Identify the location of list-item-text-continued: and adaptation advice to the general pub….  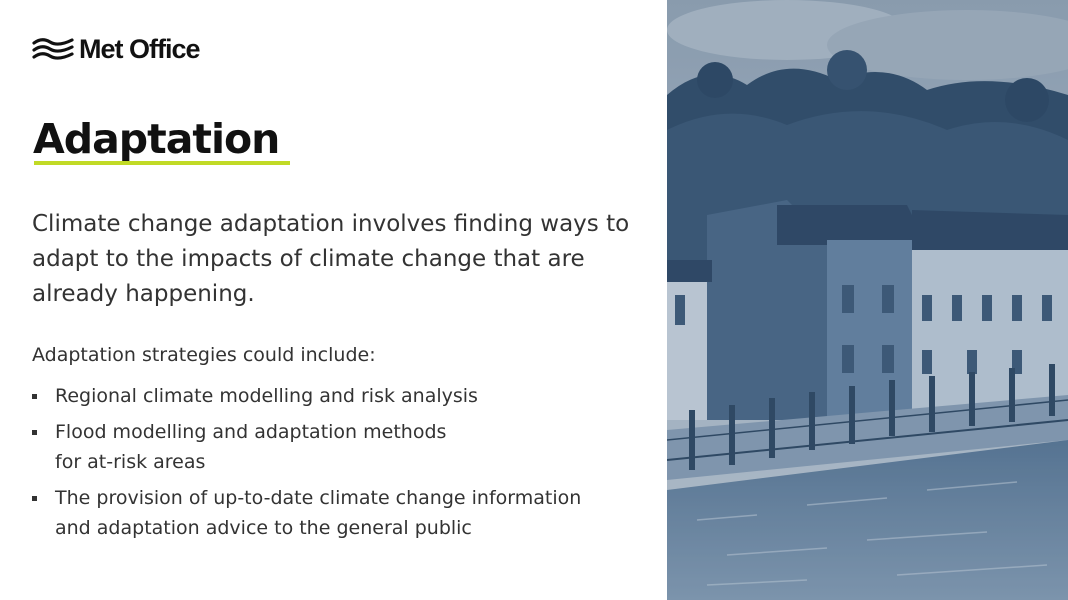
(263, 528).